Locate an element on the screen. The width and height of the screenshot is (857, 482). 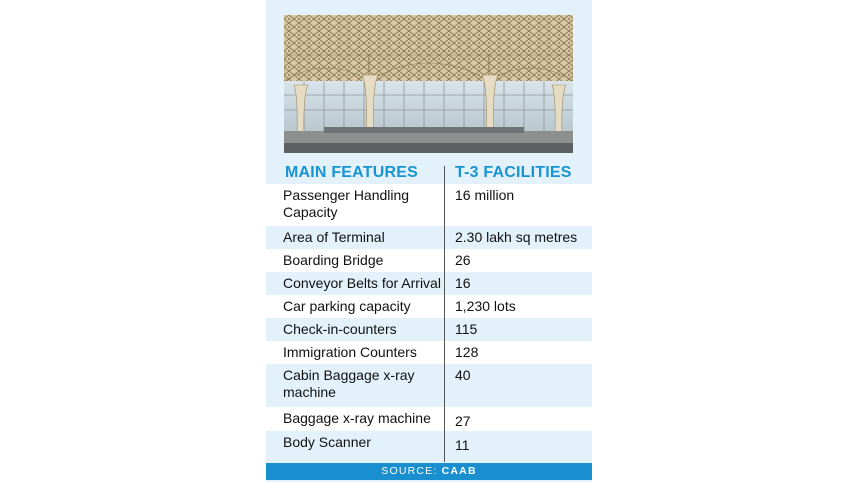
table-row: Body Scanner 11 is located at coordinates (429, 443).